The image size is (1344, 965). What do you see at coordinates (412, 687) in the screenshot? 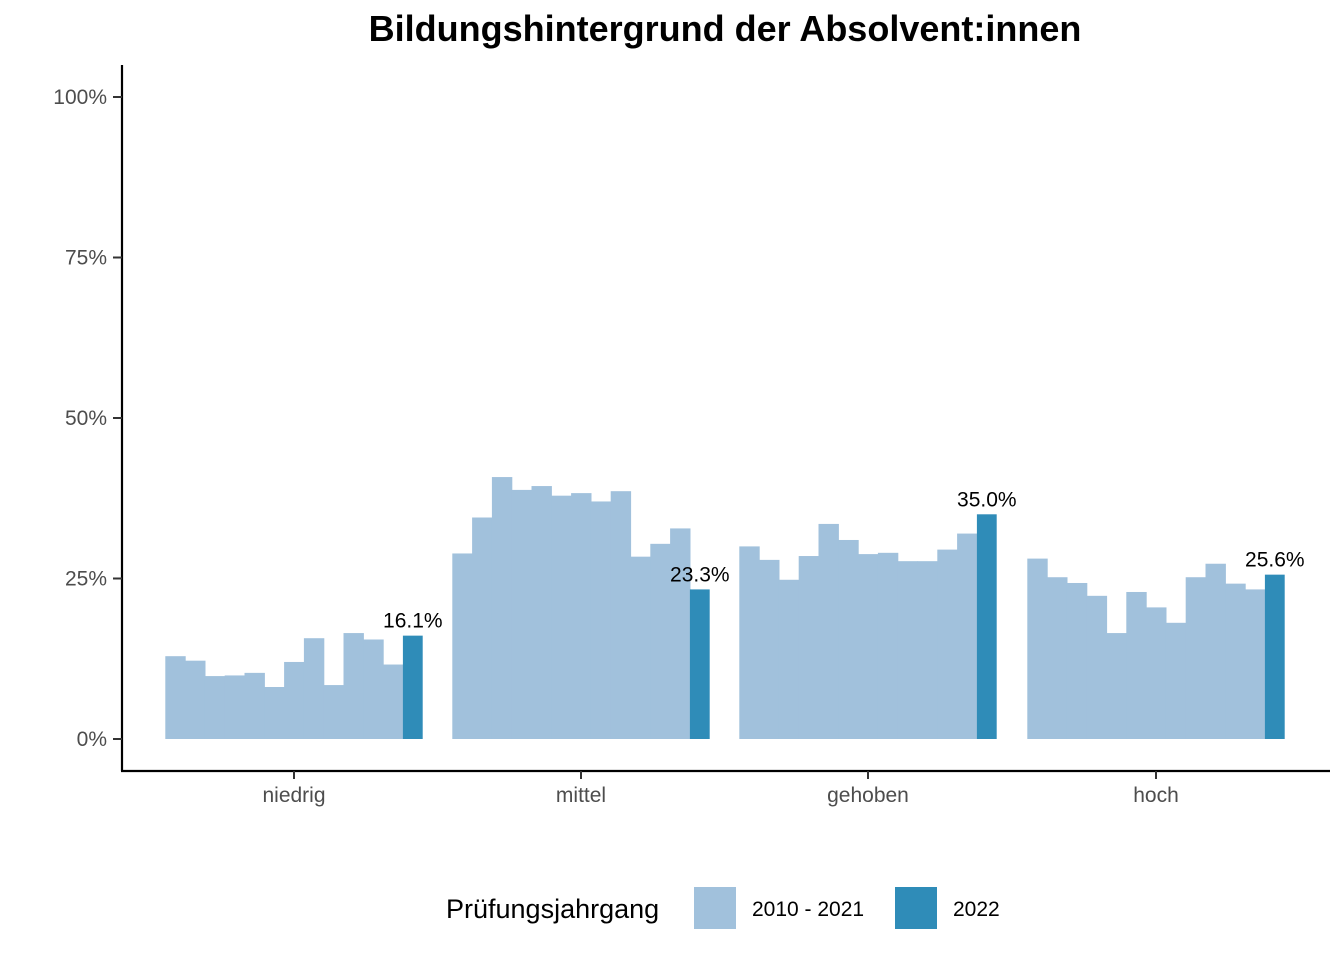
I see `bar-niedrig-2022` at bounding box center [412, 687].